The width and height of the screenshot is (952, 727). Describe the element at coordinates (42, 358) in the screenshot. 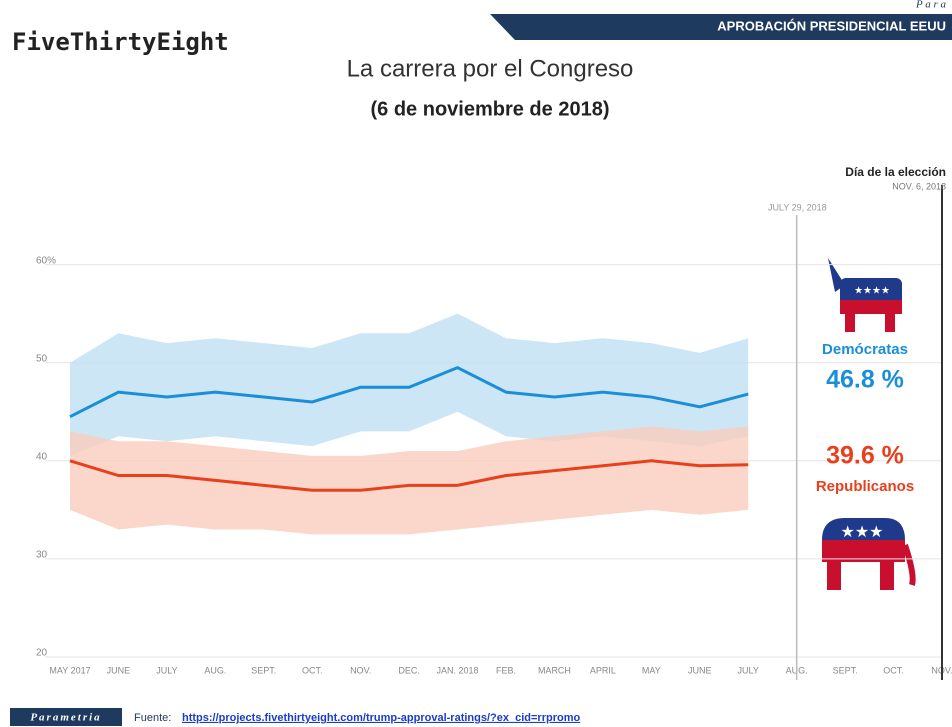

I see `y-tick-label: 50` at that location.